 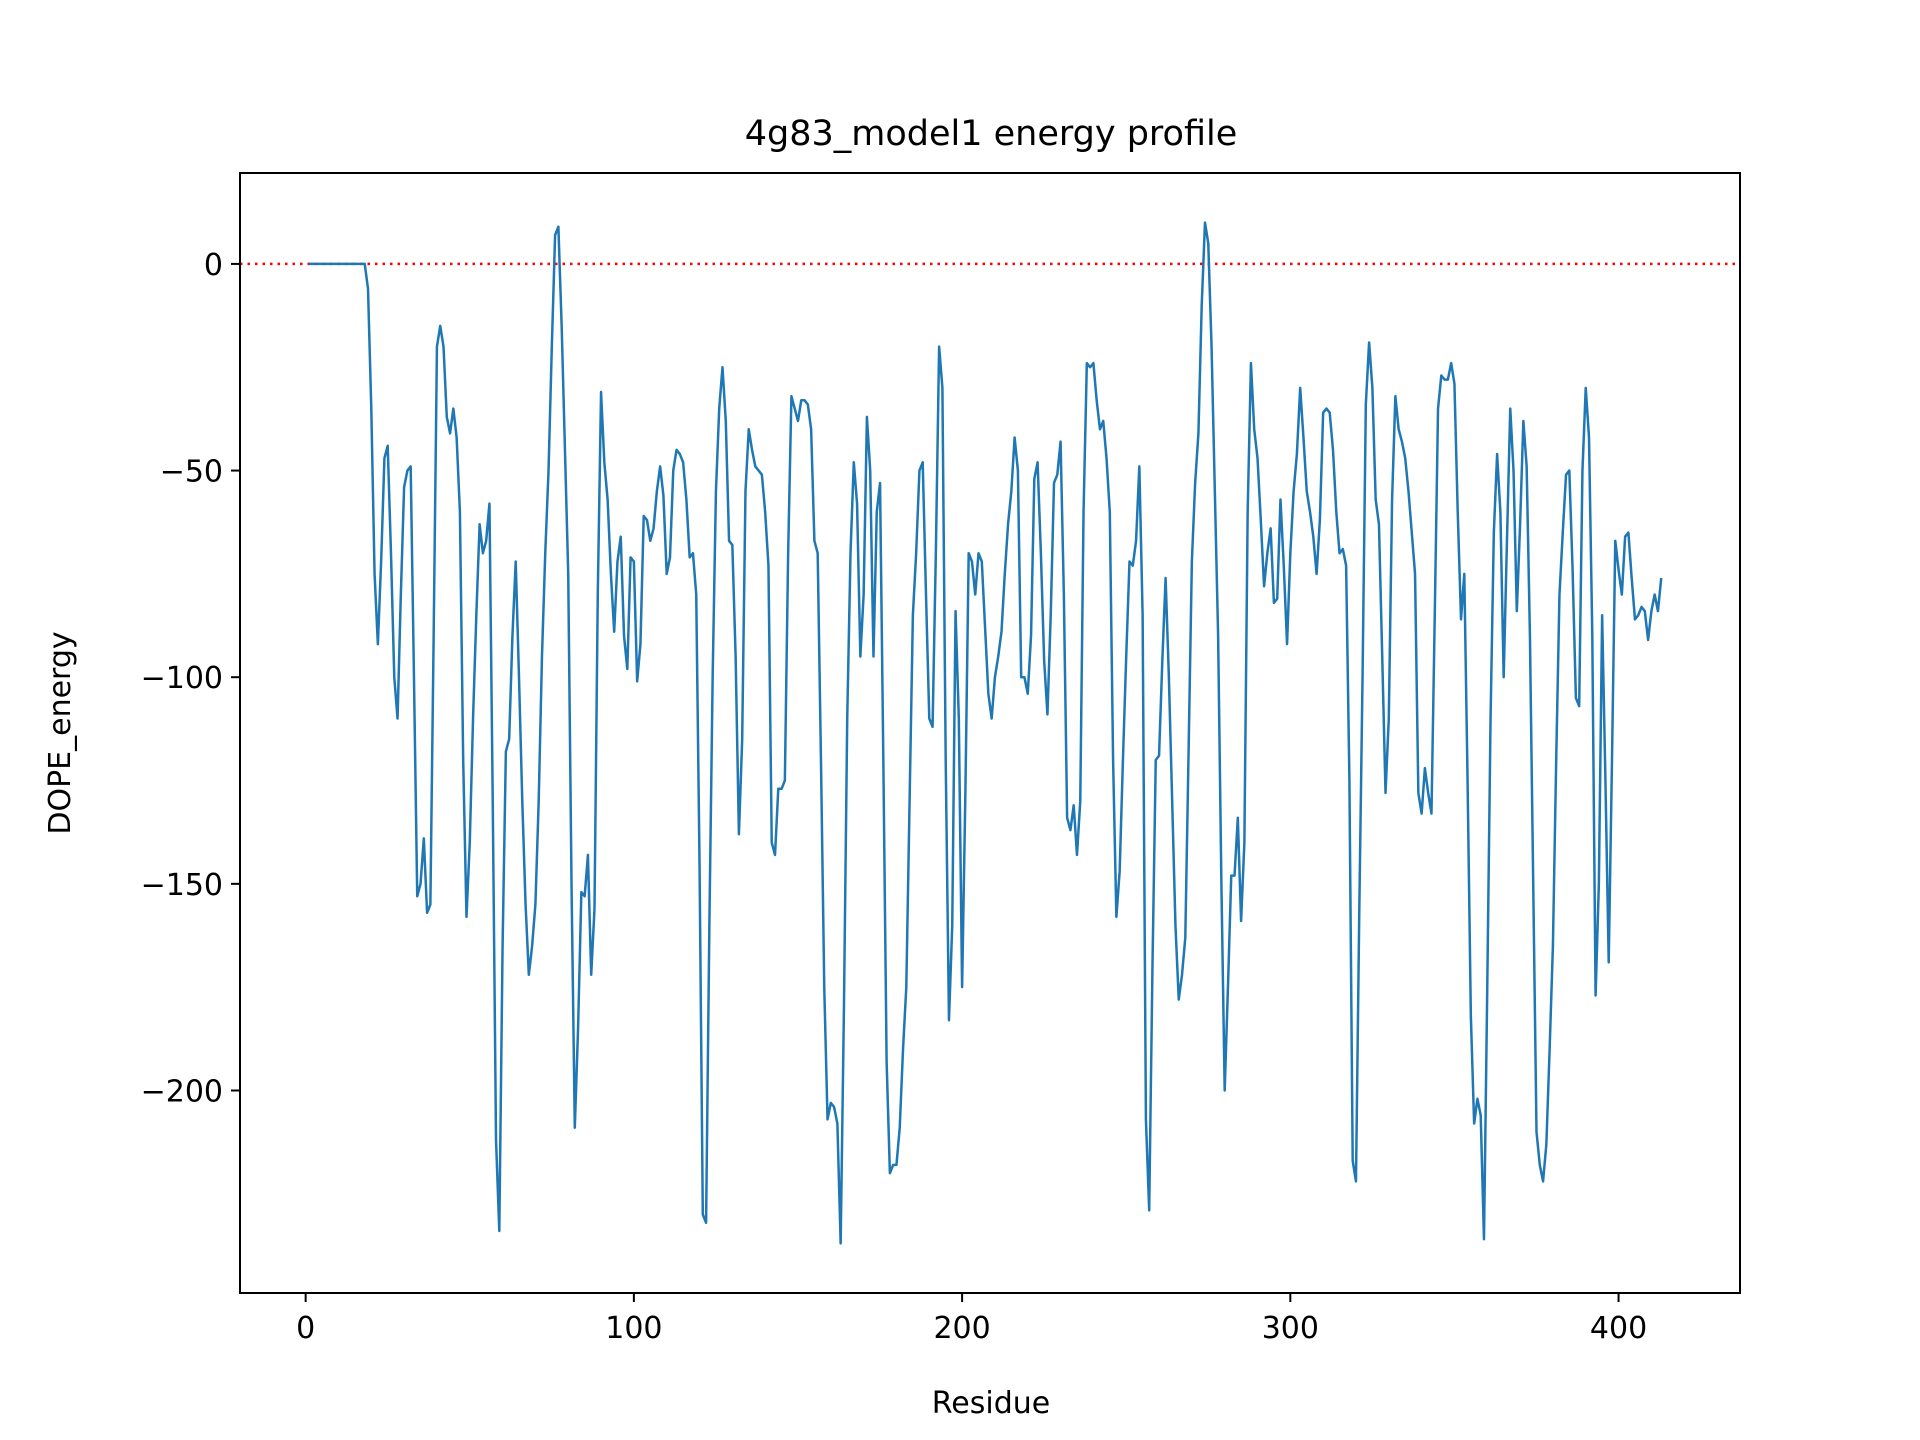 I want to click on chart-title: 4g83_model1 energy profile, so click(x=991, y=134).